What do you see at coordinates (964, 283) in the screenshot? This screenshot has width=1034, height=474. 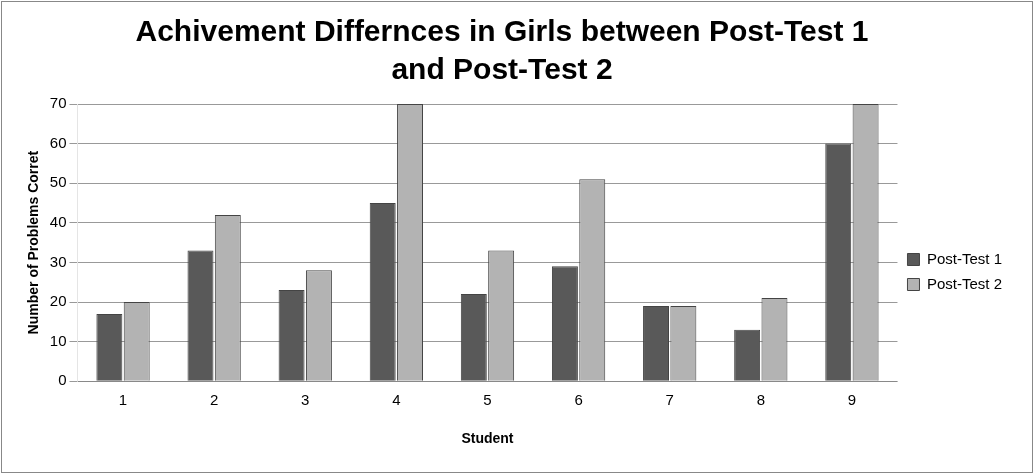 I see `legend-label: Post-Test 2` at bounding box center [964, 283].